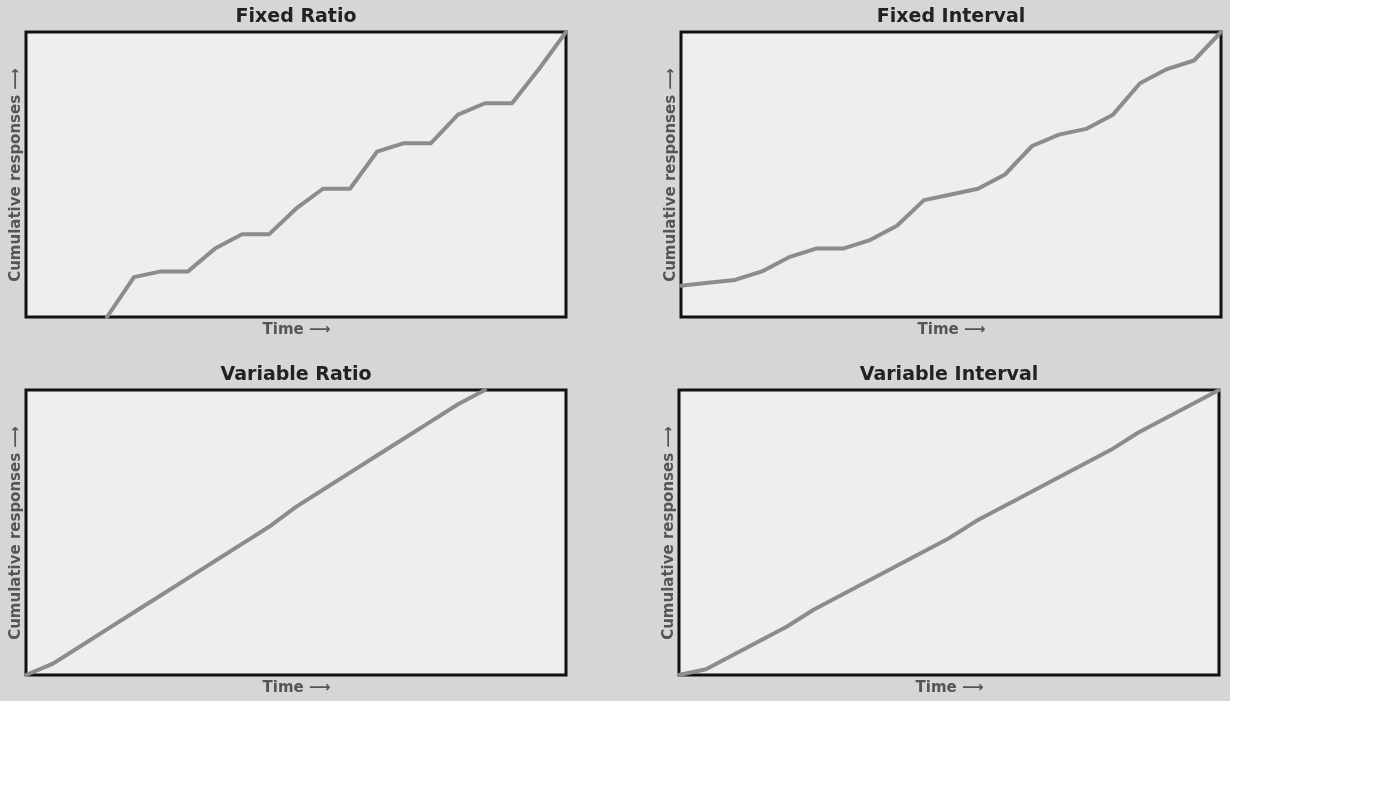  What do you see at coordinates (296, 373) in the screenshot?
I see `chart-title: Variable Ratio` at bounding box center [296, 373].